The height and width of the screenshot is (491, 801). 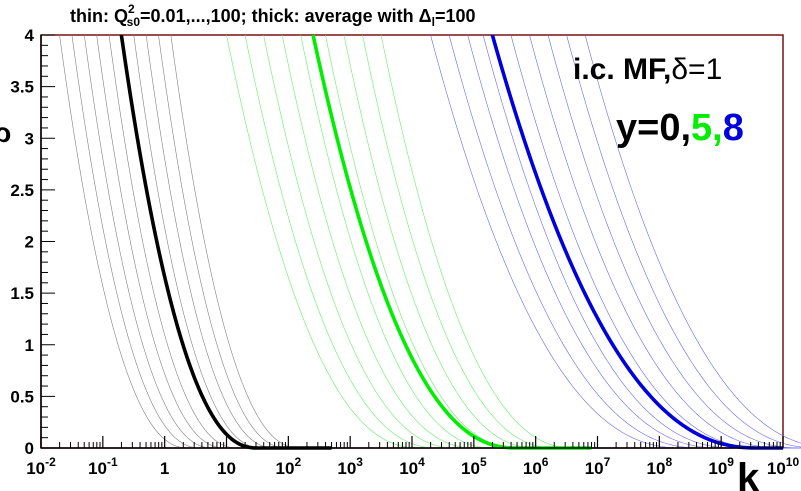 I want to click on y-tick-label: 2.5, so click(x=22, y=190).